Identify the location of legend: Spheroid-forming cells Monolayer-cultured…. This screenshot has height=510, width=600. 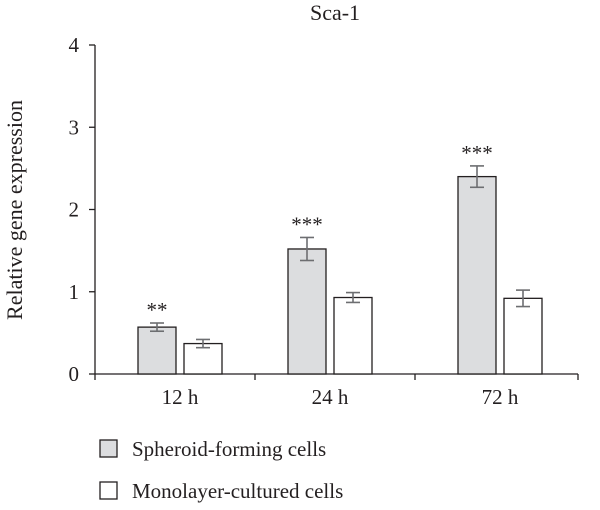
(221, 470).